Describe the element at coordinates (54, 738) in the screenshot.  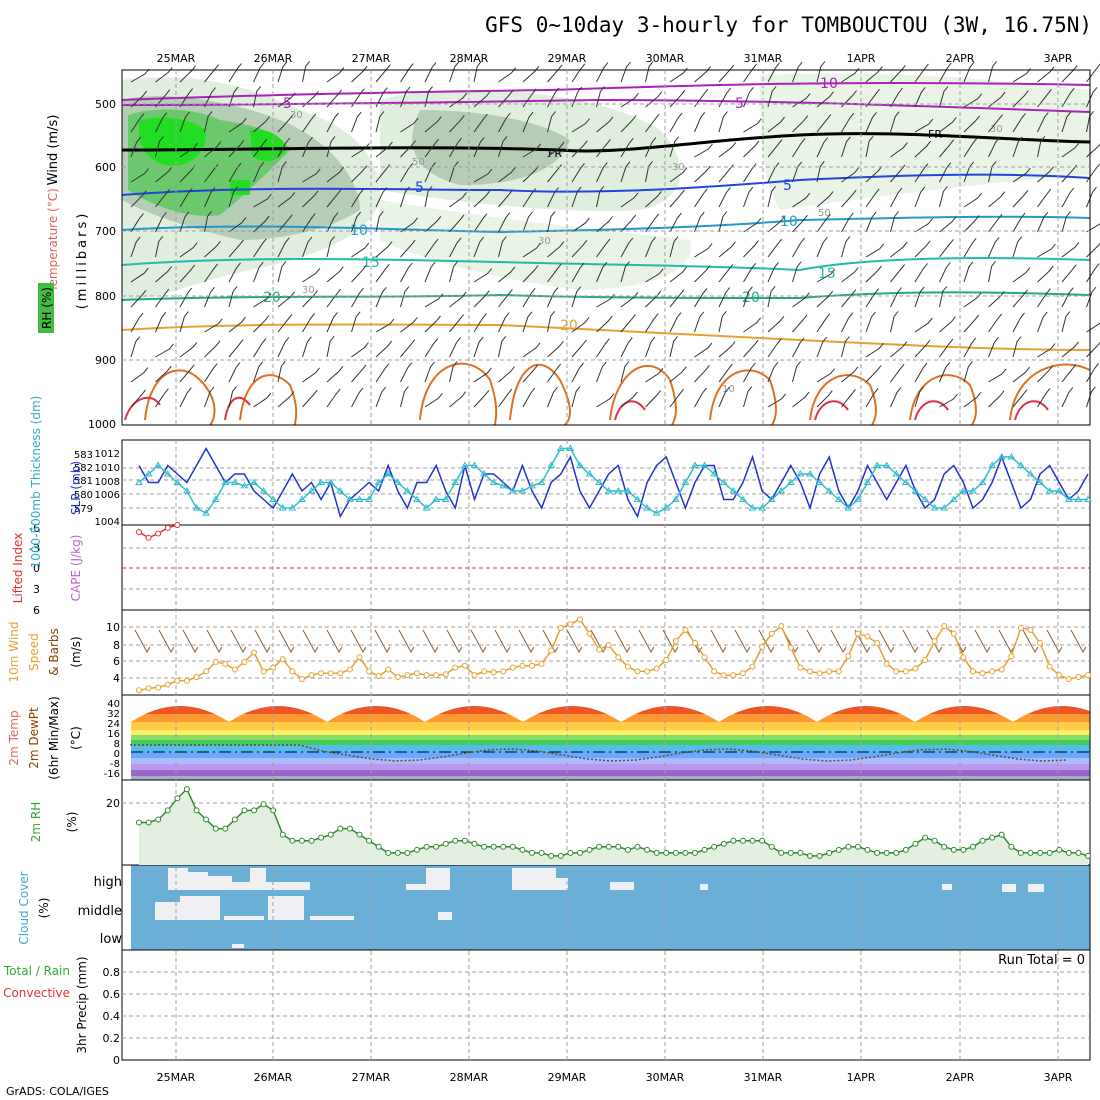
I see `axis-label-6hr: (6hr Min/Max)` at that location.